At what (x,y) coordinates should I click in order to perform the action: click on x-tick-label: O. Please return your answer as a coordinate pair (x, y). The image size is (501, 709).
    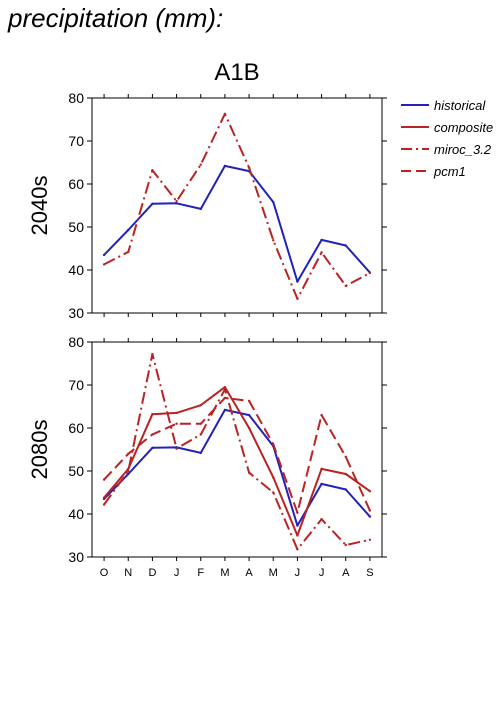
    Looking at the image, I should click on (104, 573).